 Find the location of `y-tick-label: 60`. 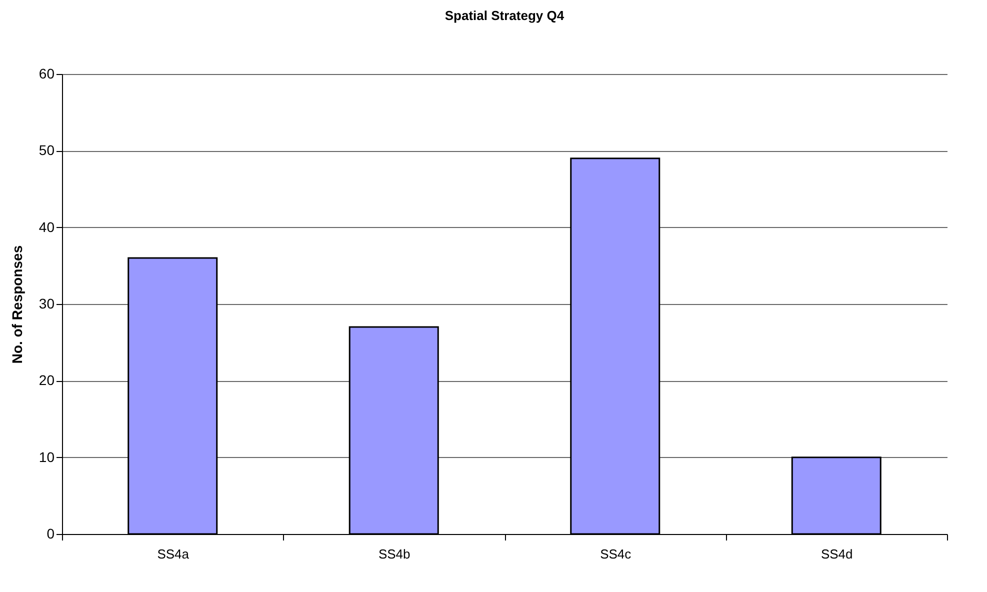

y-tick-label: 60 is located at coordinates (46, 74).